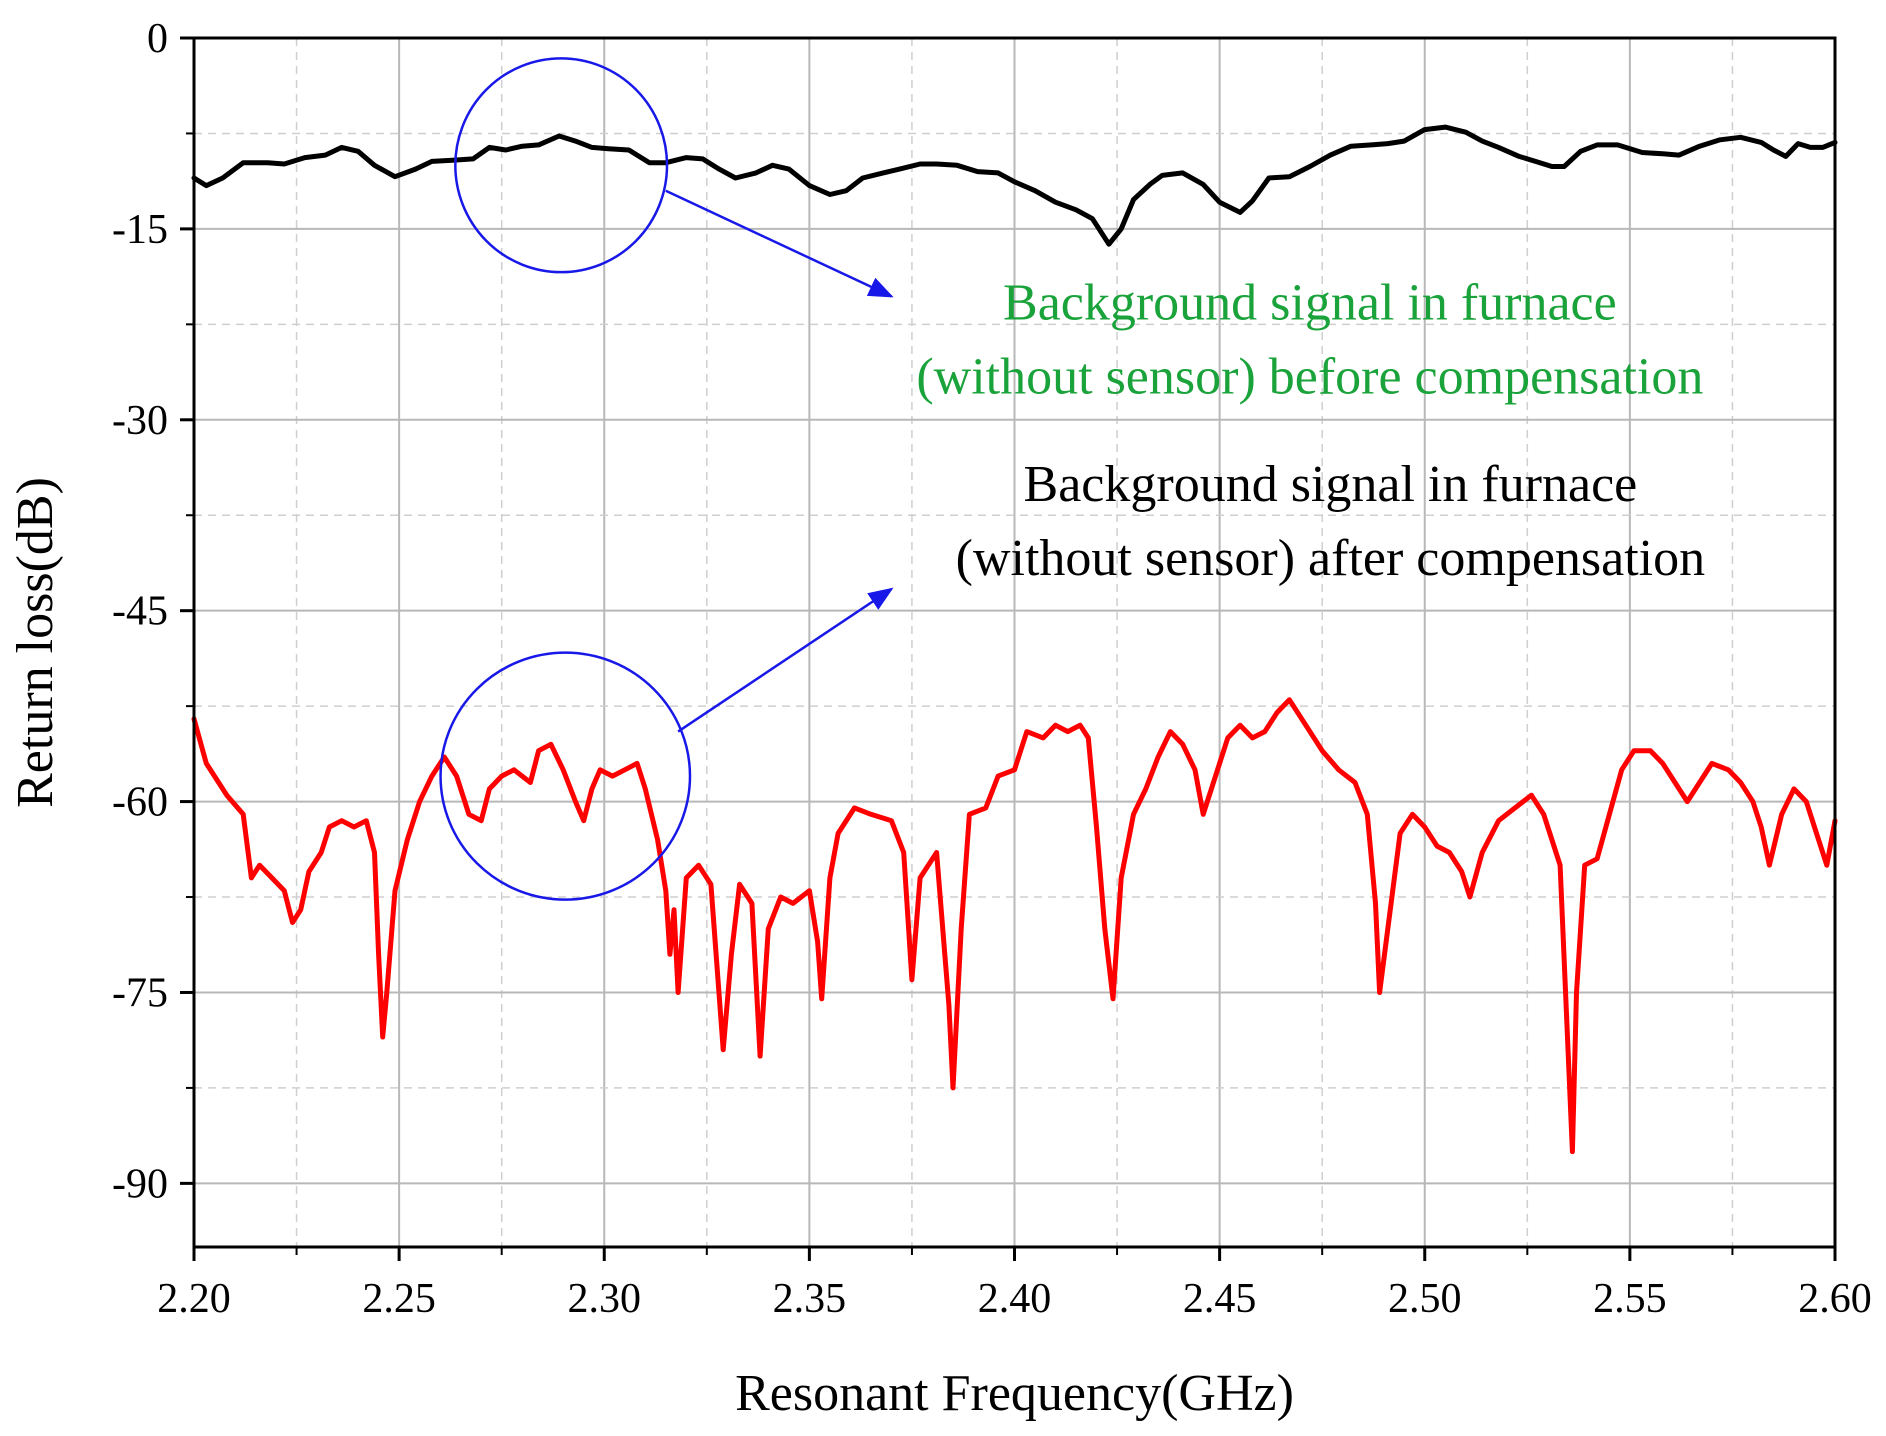 The height and width of the screenshot is (1436, 1886). I want to click on y-tick-label: -60, so click(140, 803).